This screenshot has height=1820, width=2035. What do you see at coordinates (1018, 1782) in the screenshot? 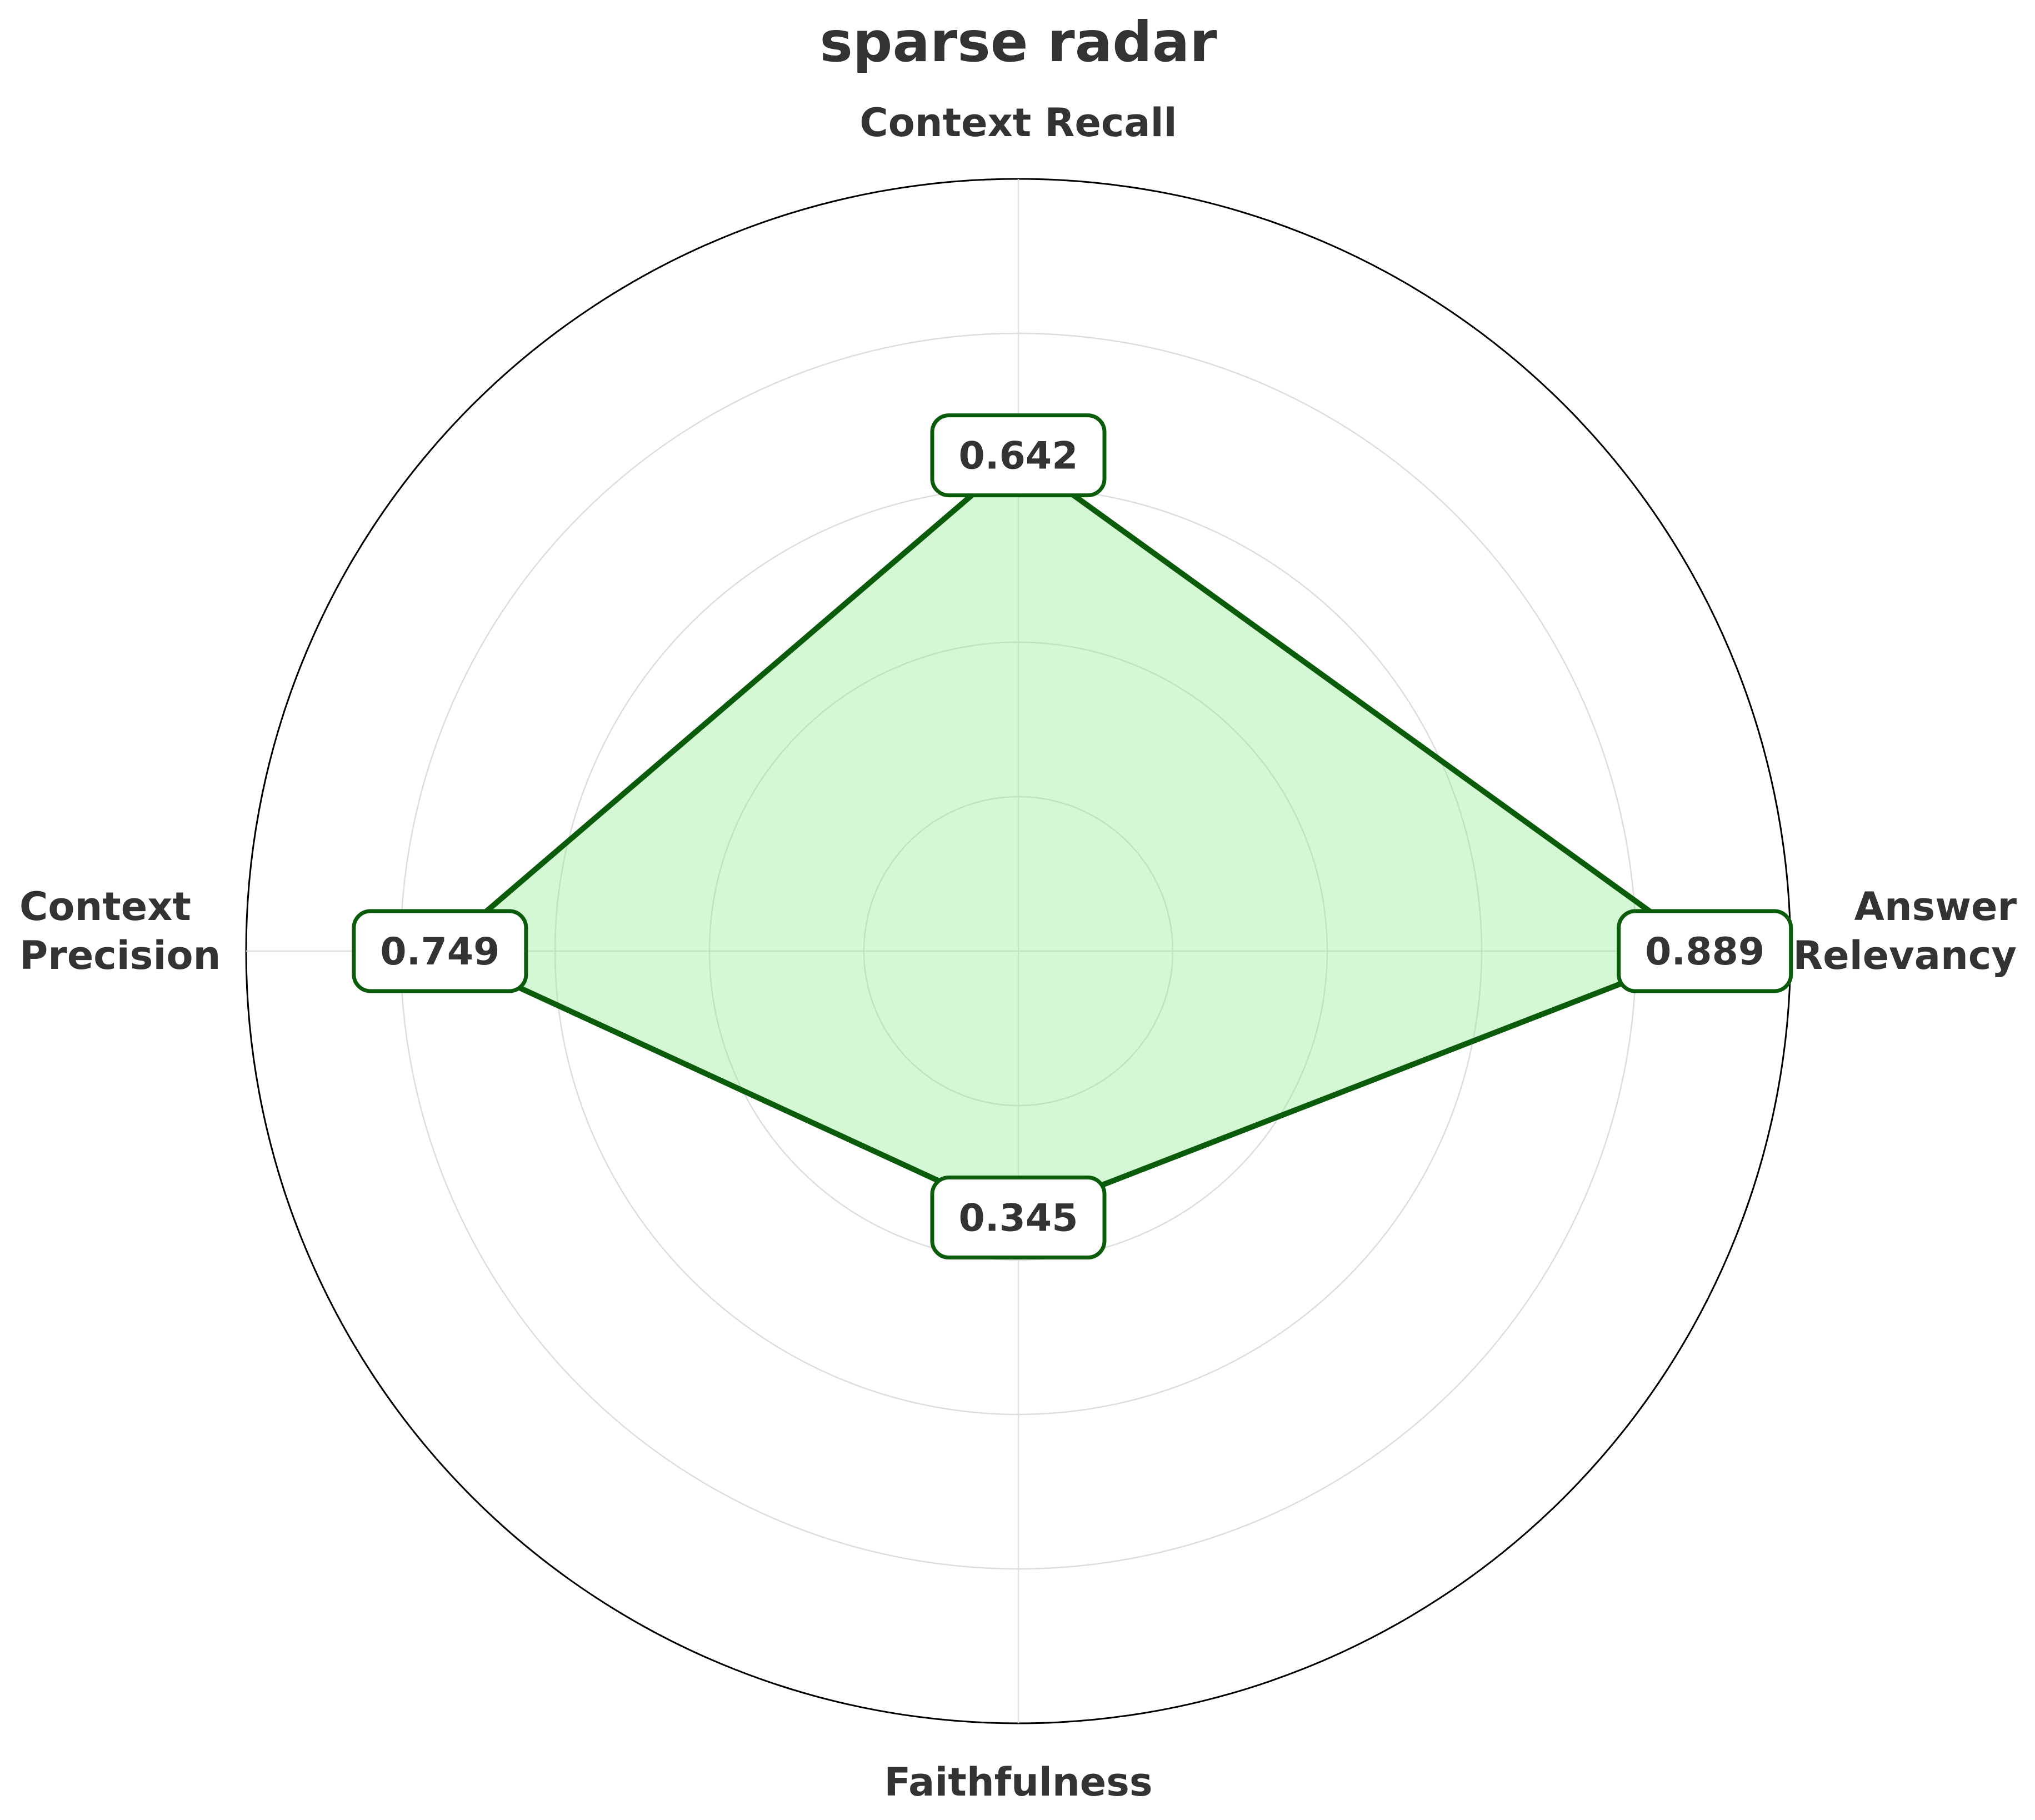
I see `axis-label: Faithfulness` at bounding box center [1018, 1782].